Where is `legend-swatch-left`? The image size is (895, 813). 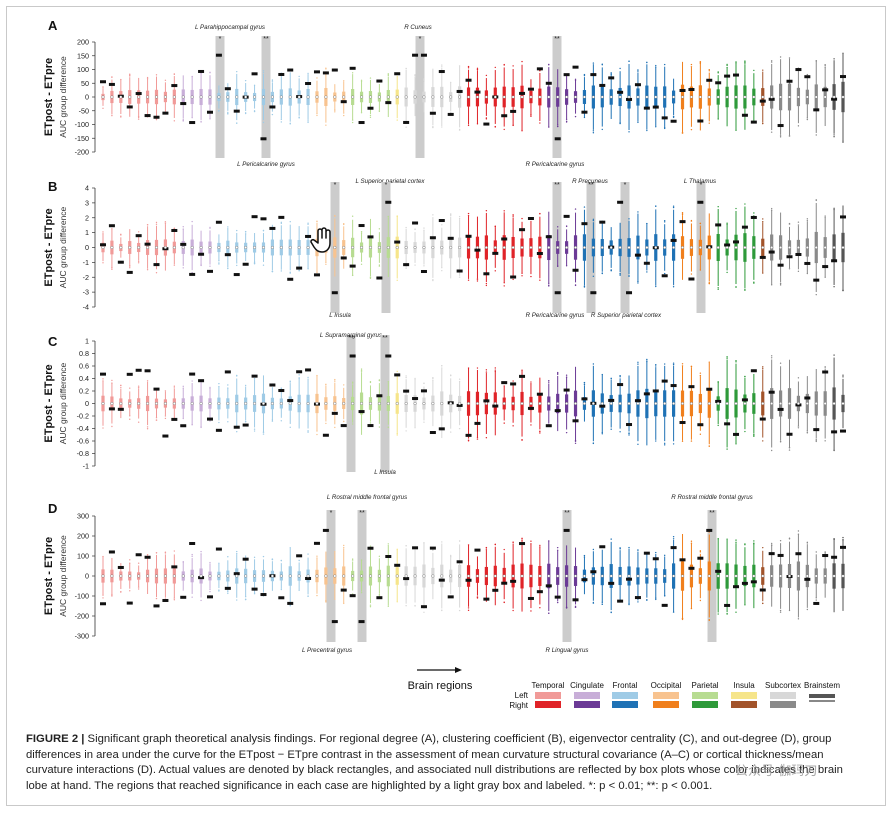
legend-swatch-left is located at coordinates (666, 695).